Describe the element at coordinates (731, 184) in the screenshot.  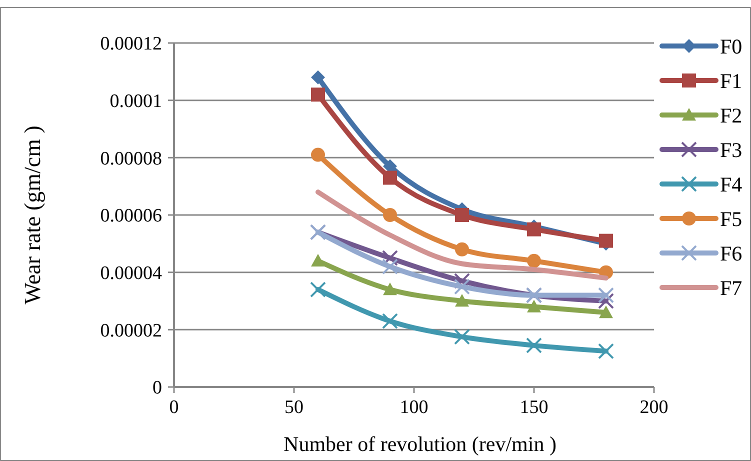
I see `legend-label: F4` at that location.